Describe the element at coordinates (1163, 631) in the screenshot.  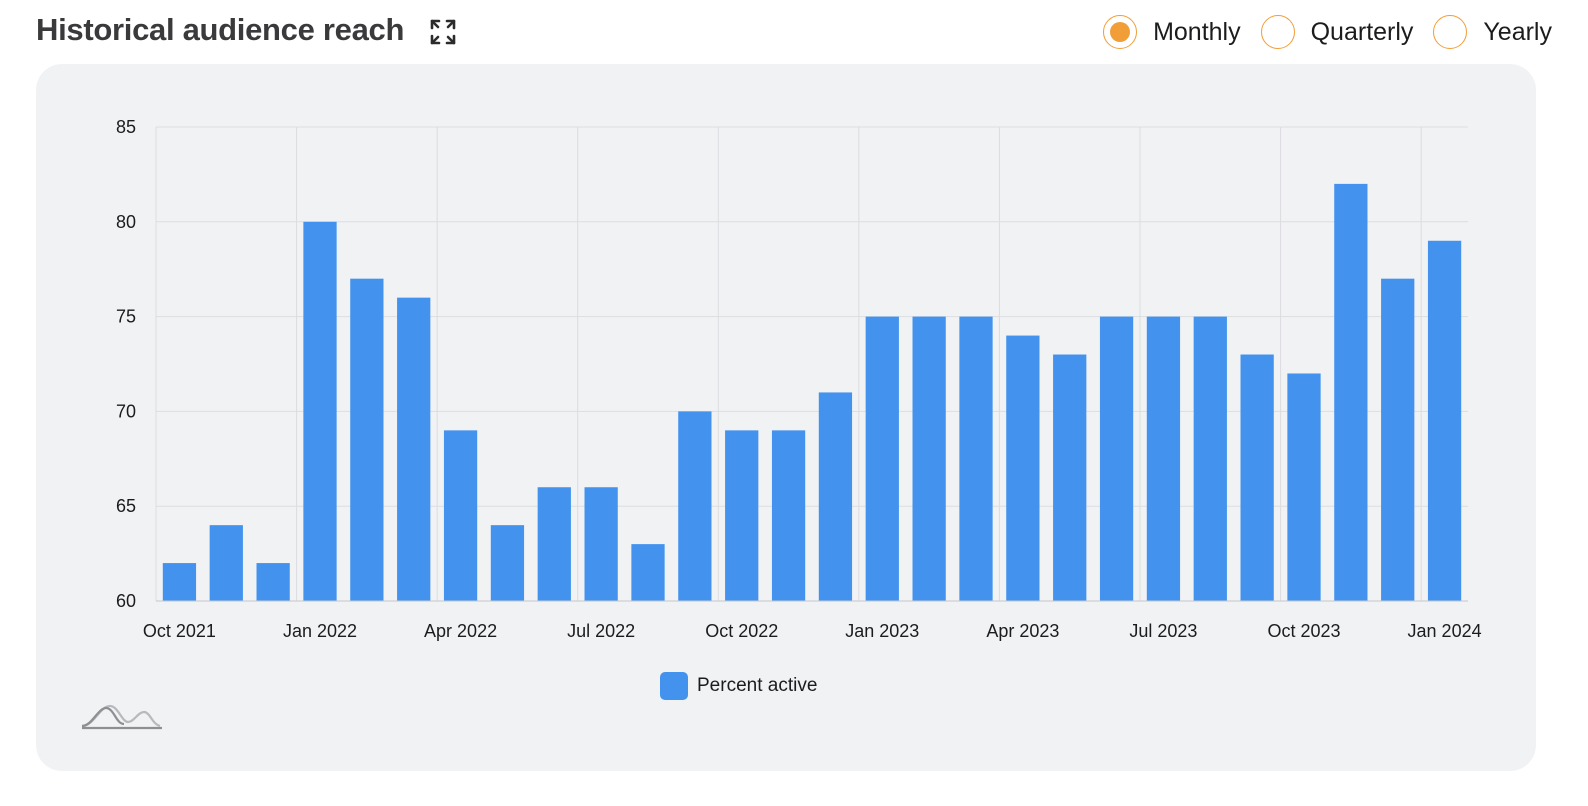
I see `x-tick-label: Jul 2023` at that location.